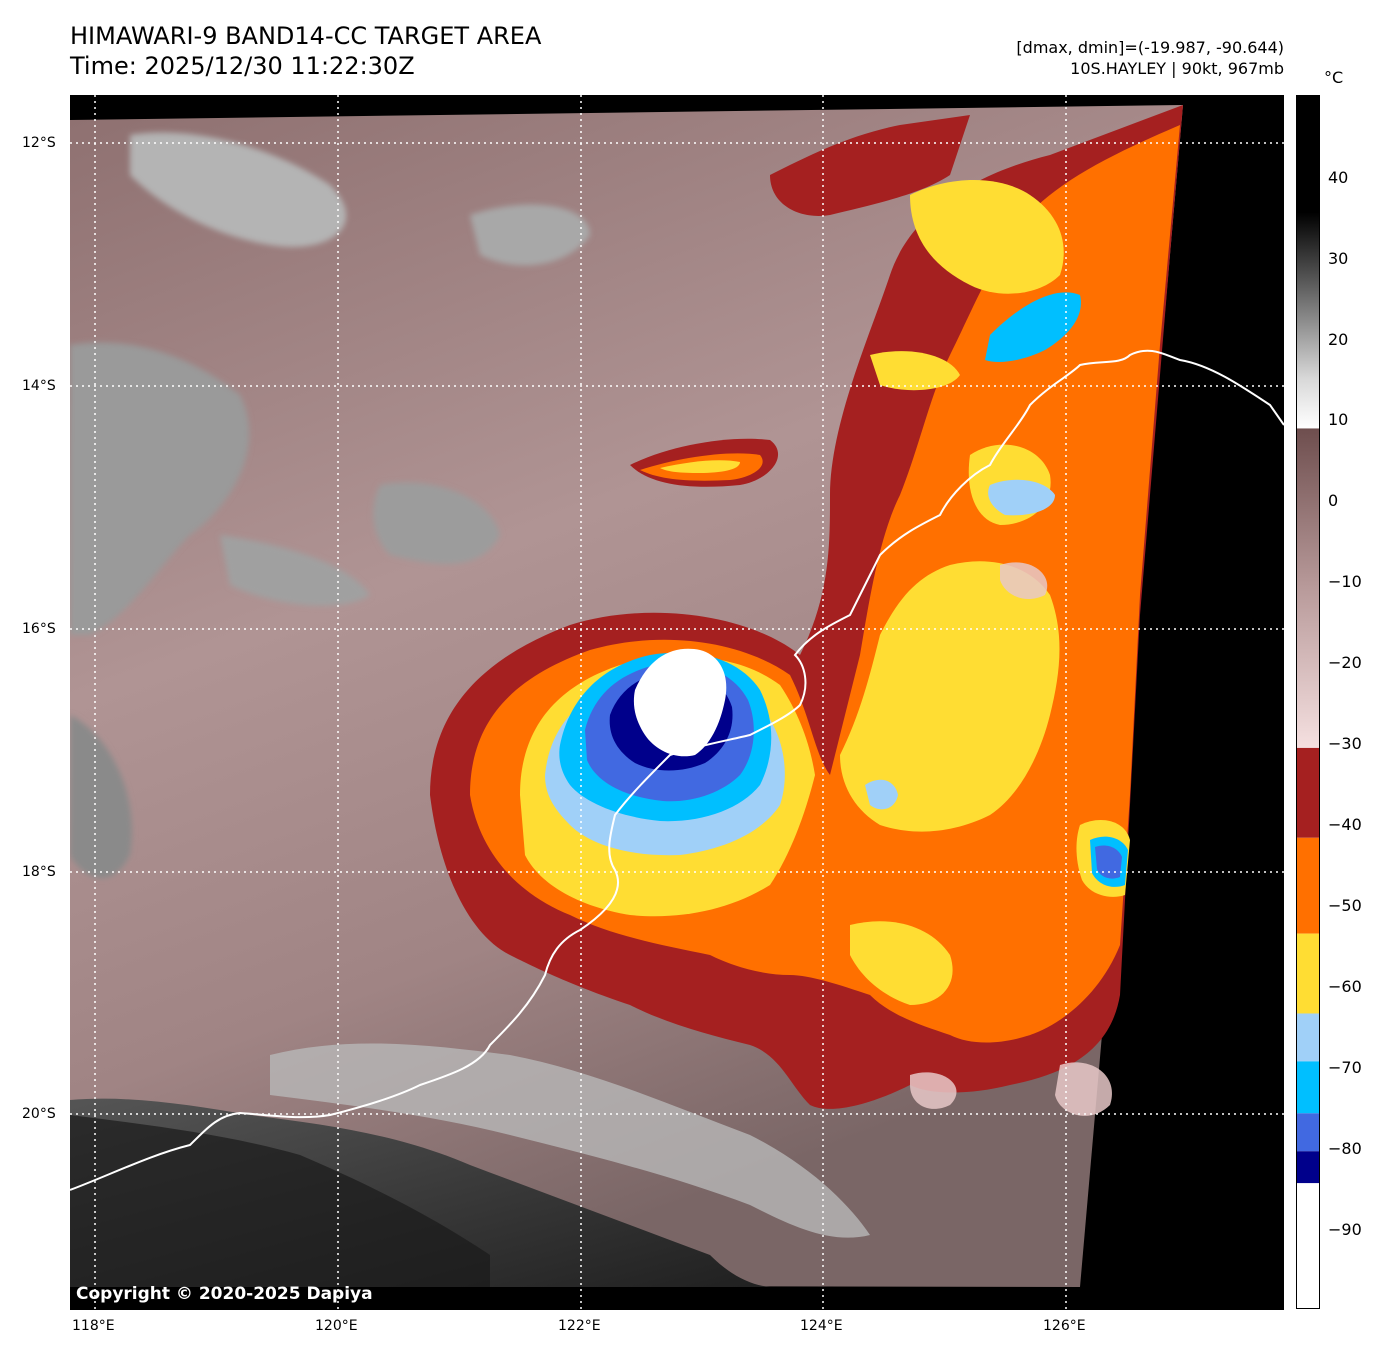 This screenshot has width=1388, height=1359. Describe the element at coordinates (336, 1326) in the screenshot. I see `lon-label-120e: 120°E` at that location.